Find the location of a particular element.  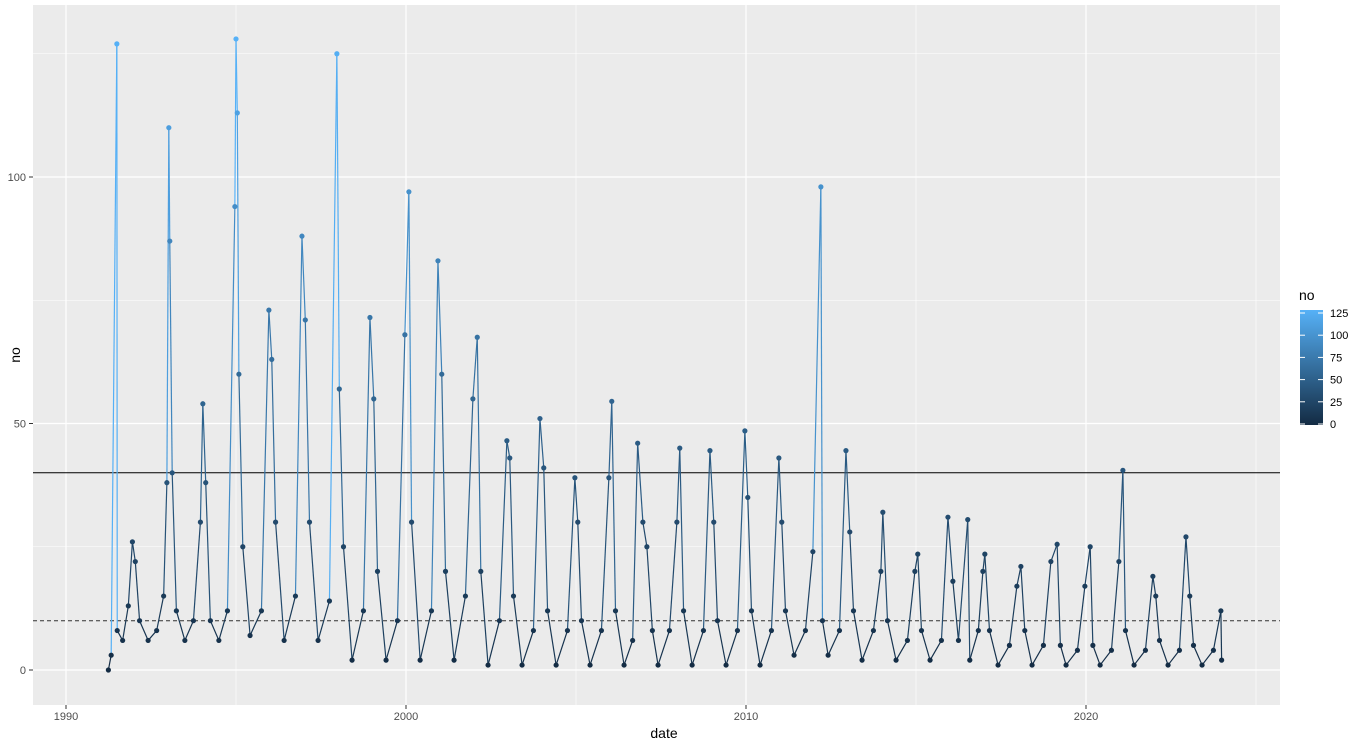

y-tick-label: 0 is located at coordinates (23, 671).